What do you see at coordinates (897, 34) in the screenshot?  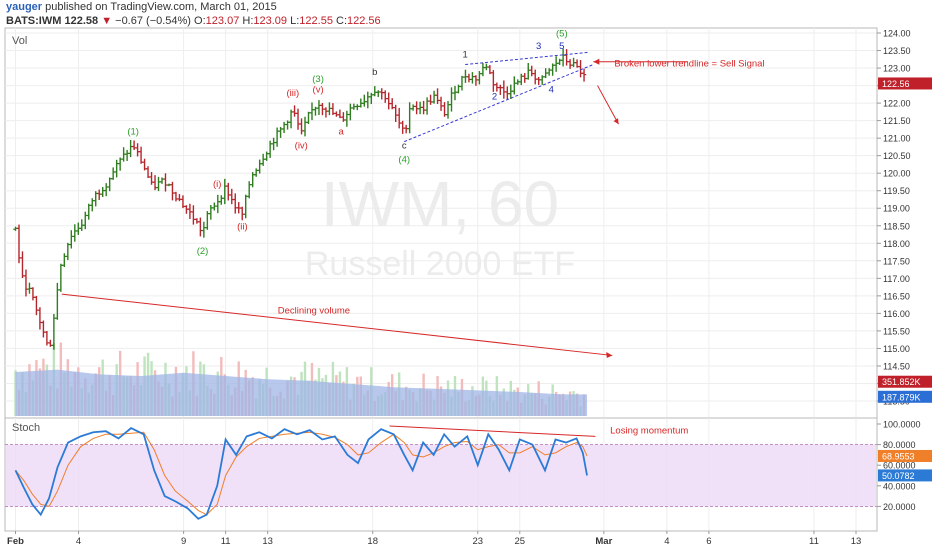 I see `price-axis-label: 124.00` at bounding box center [897, 34].